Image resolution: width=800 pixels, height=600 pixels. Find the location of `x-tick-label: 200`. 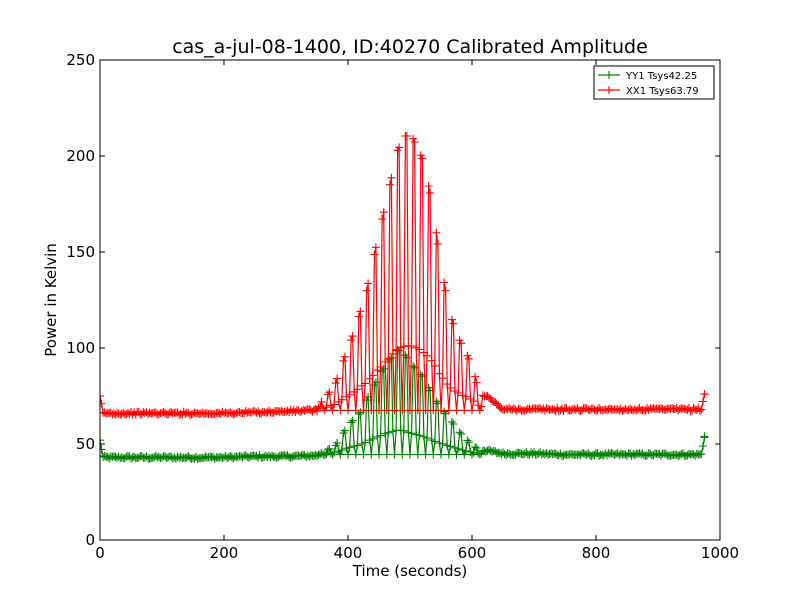

x-tick-label: 200 is located at coordinates (224, 553).